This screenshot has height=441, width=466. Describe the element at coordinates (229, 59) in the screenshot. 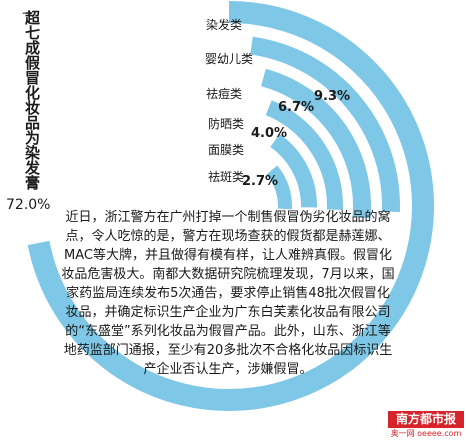

I see `category-label-2: 婴幼儿类` at that location.